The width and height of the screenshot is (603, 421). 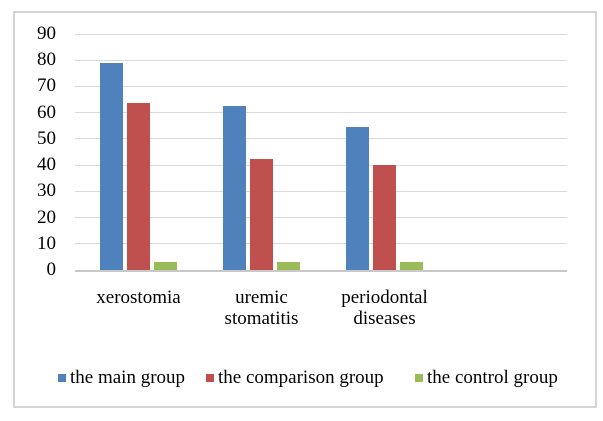 I want to click on y-axis-tick-label: 20, so click(x=46, y=217).